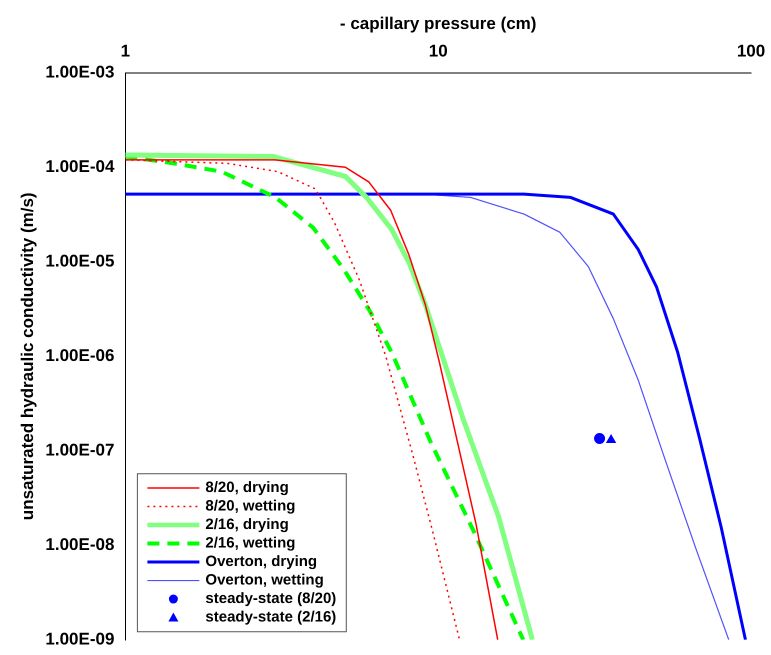  What do you see at coordinates (438, 50) in the screenshot?
I see `x-tick-label: 10` at bounding box center [438, 50].